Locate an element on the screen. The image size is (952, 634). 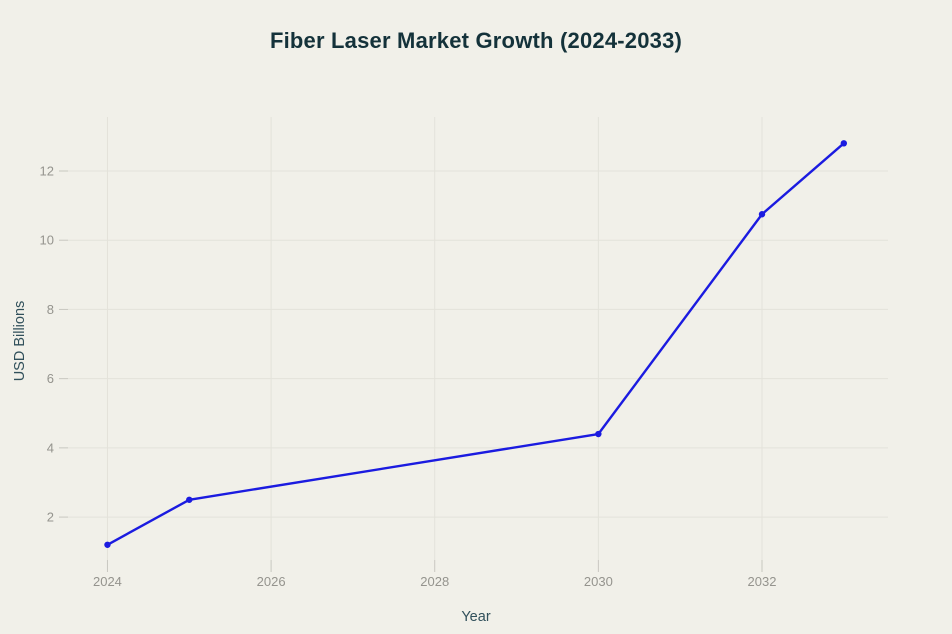
data-point-2032 is located at coordinates (762, 214).